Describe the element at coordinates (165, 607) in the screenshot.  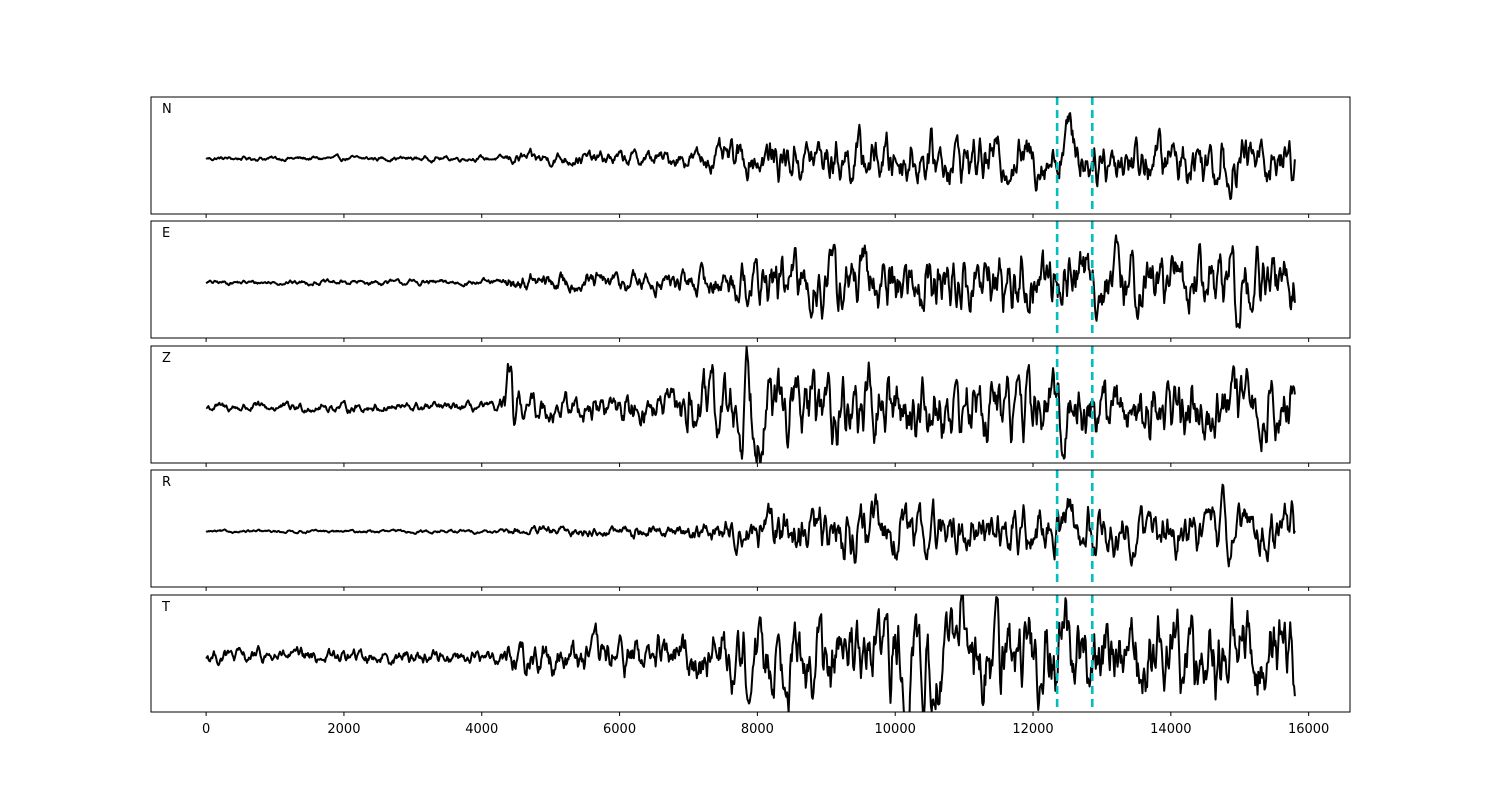
I see `channel-label: T` at that location.